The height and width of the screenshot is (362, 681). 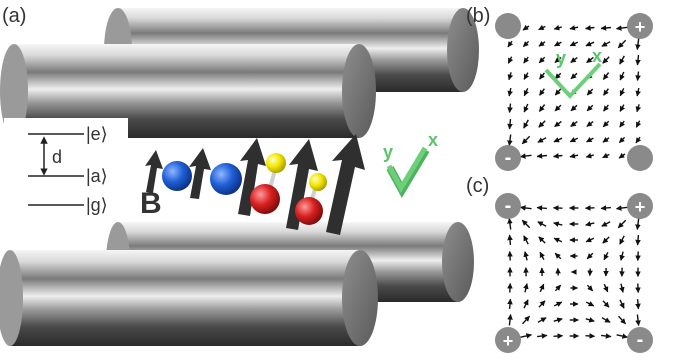 What do you see at coordinates (151, 203) in the screenshot?
I see `field-label: B` at bounding box center [151, 203].